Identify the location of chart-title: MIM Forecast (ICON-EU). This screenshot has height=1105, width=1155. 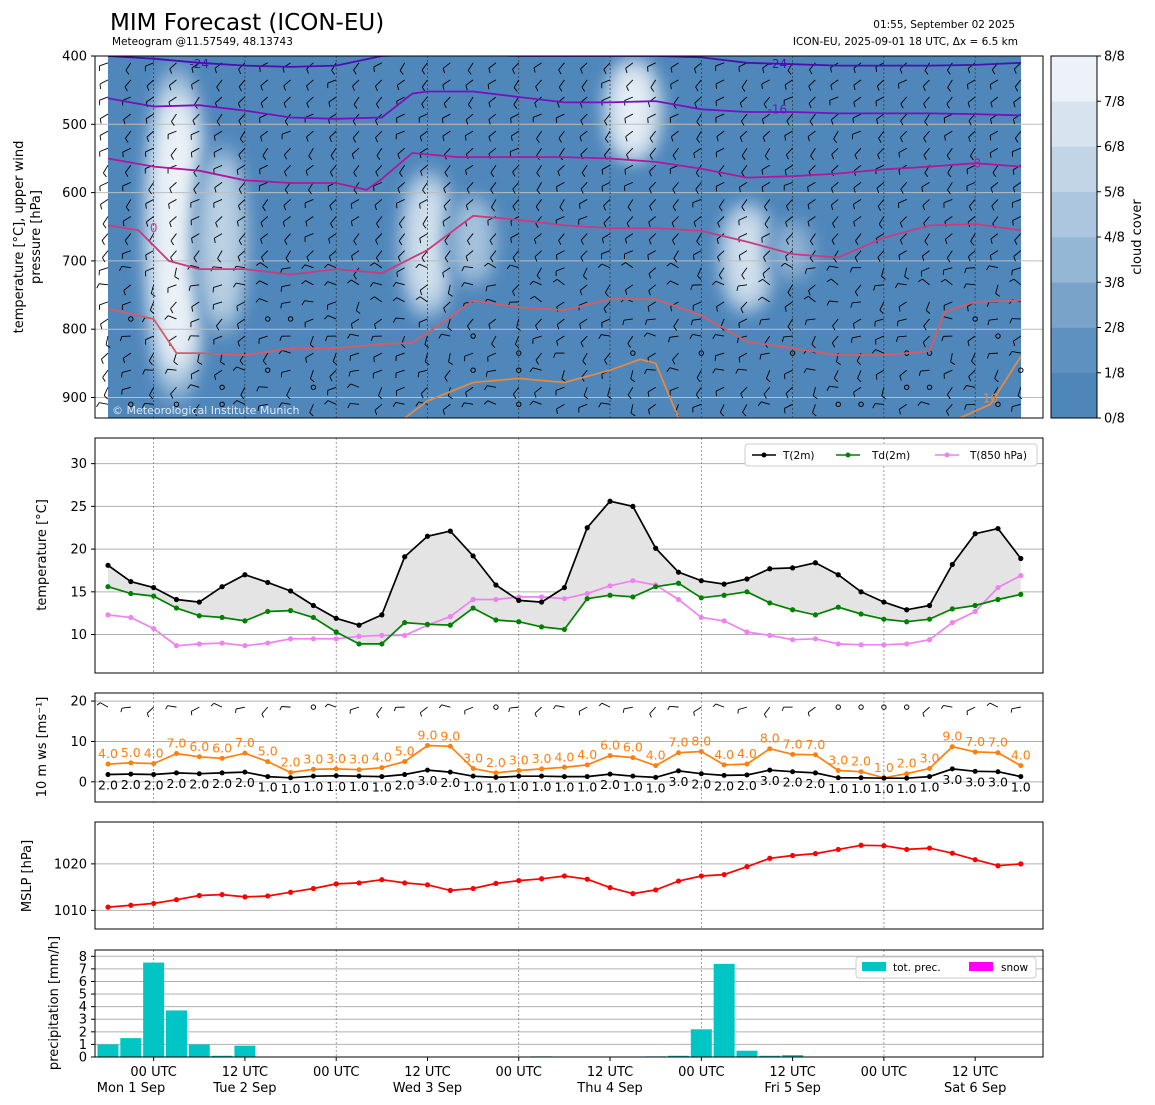
(247, 23).